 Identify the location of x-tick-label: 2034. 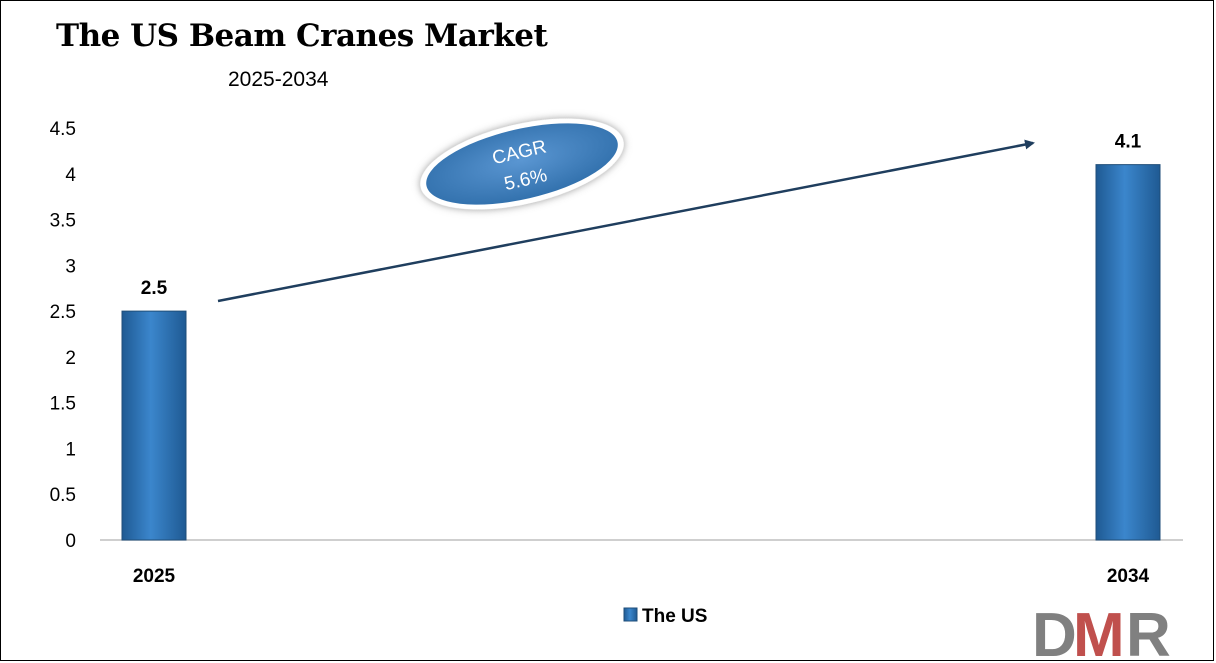
(1128, 576).